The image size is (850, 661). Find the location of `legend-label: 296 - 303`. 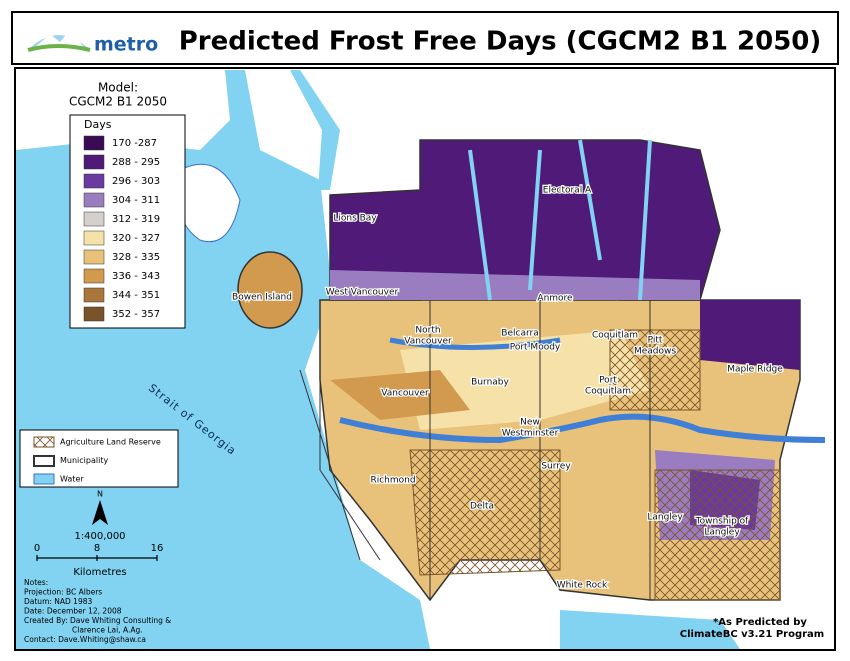

legend-label: 296 - 303 is located at coordinates (136, 181).